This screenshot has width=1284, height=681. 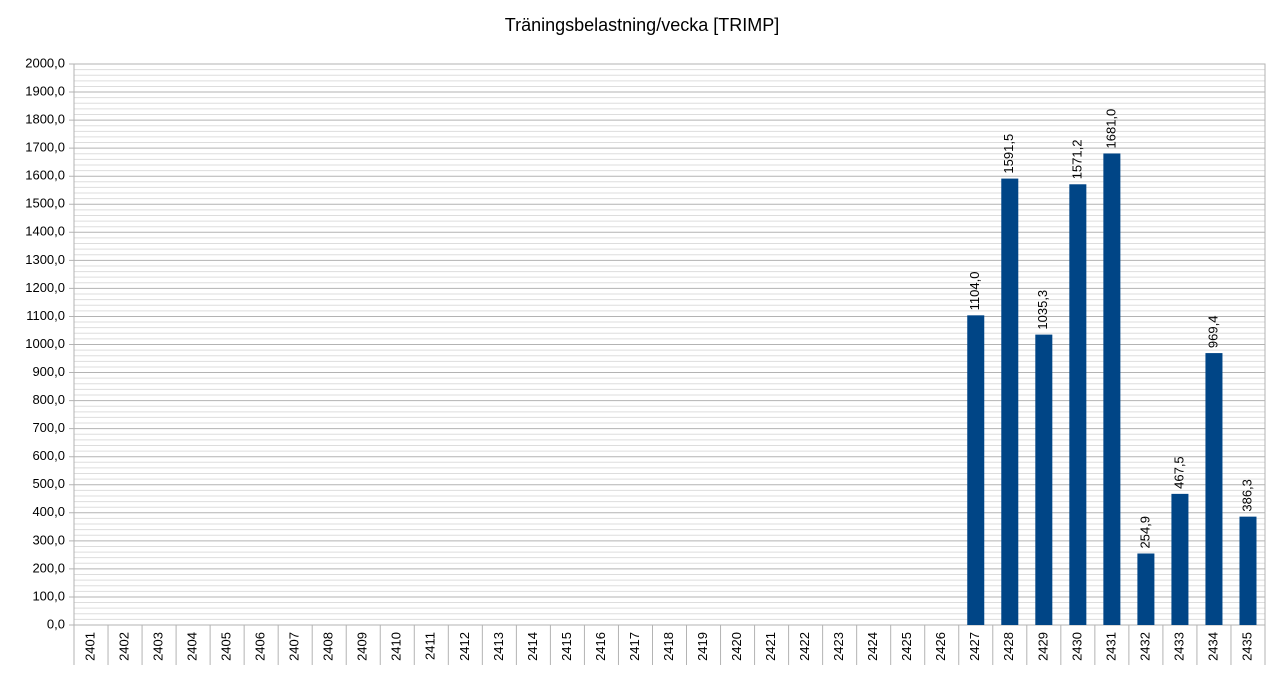 What do you see at coordinates (260, 646) in the screenshot?
I see `x-tick-label: 2406` at bounding box center [260, 646].